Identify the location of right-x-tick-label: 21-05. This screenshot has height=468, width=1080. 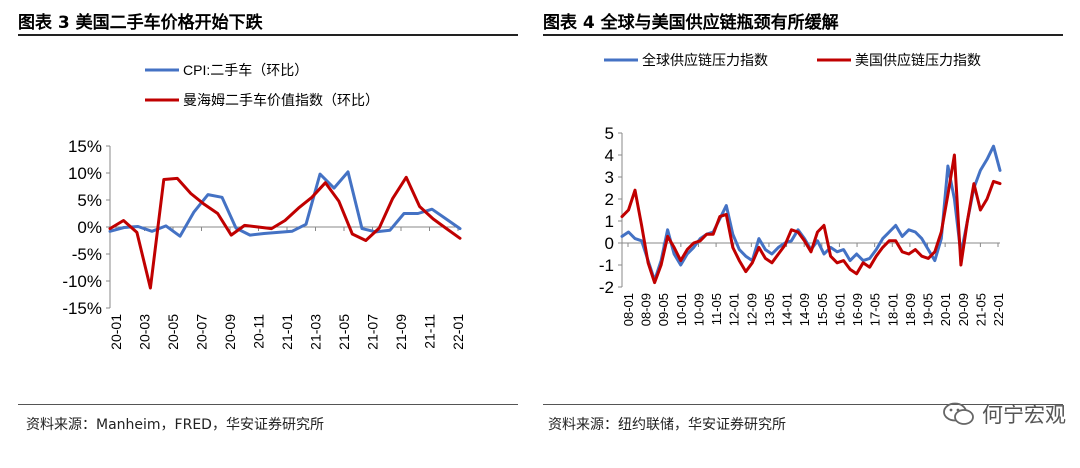
(980, 309).